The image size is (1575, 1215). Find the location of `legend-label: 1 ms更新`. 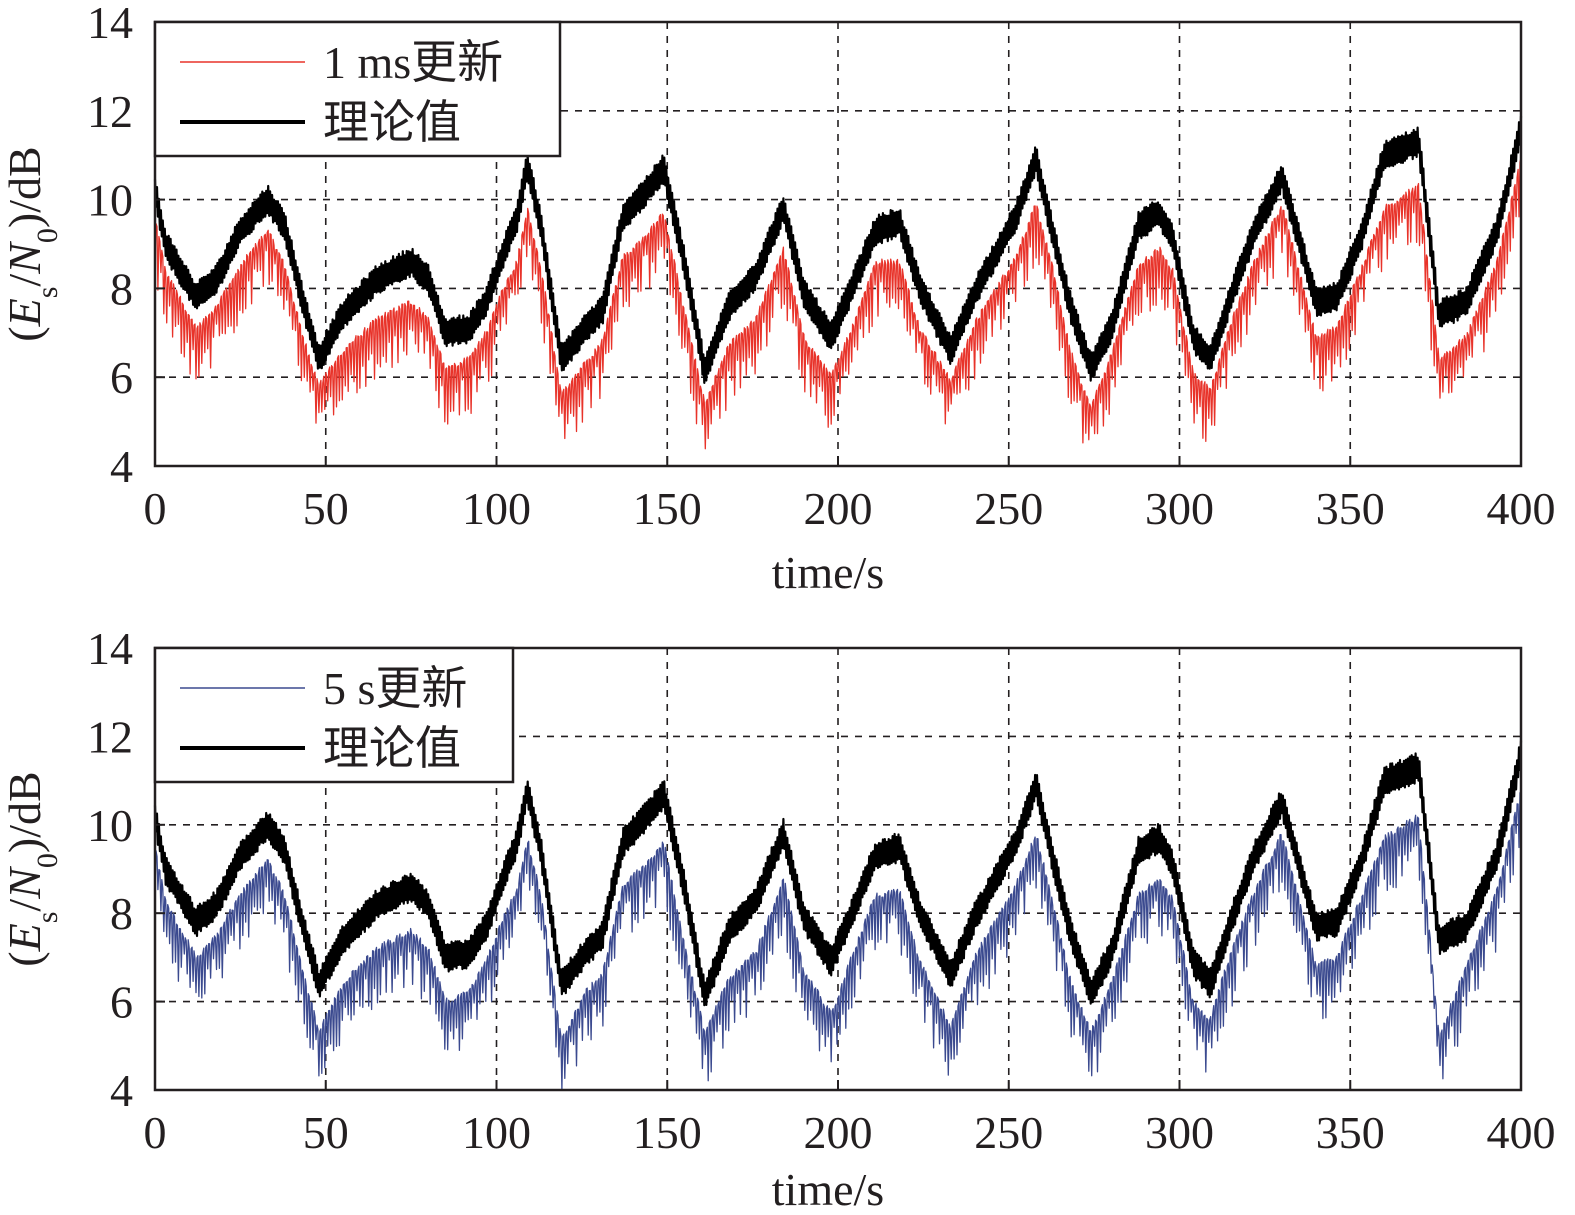

legend-label: 1 ms更新 is located at coordinates (413, 62).